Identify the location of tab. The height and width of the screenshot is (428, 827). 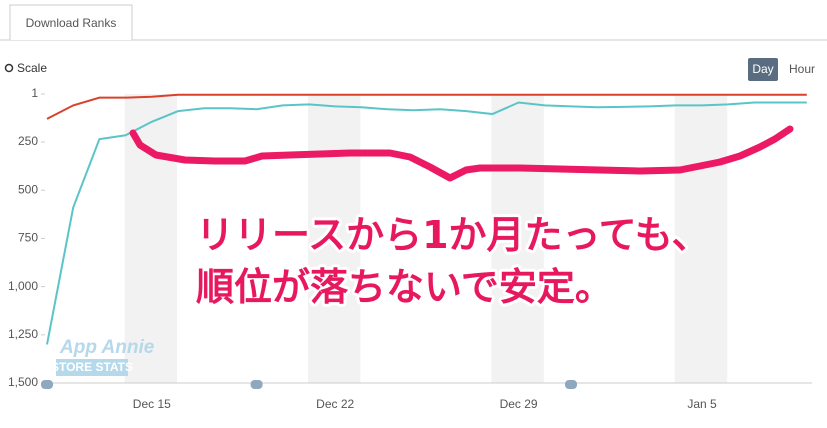
(71, 22).